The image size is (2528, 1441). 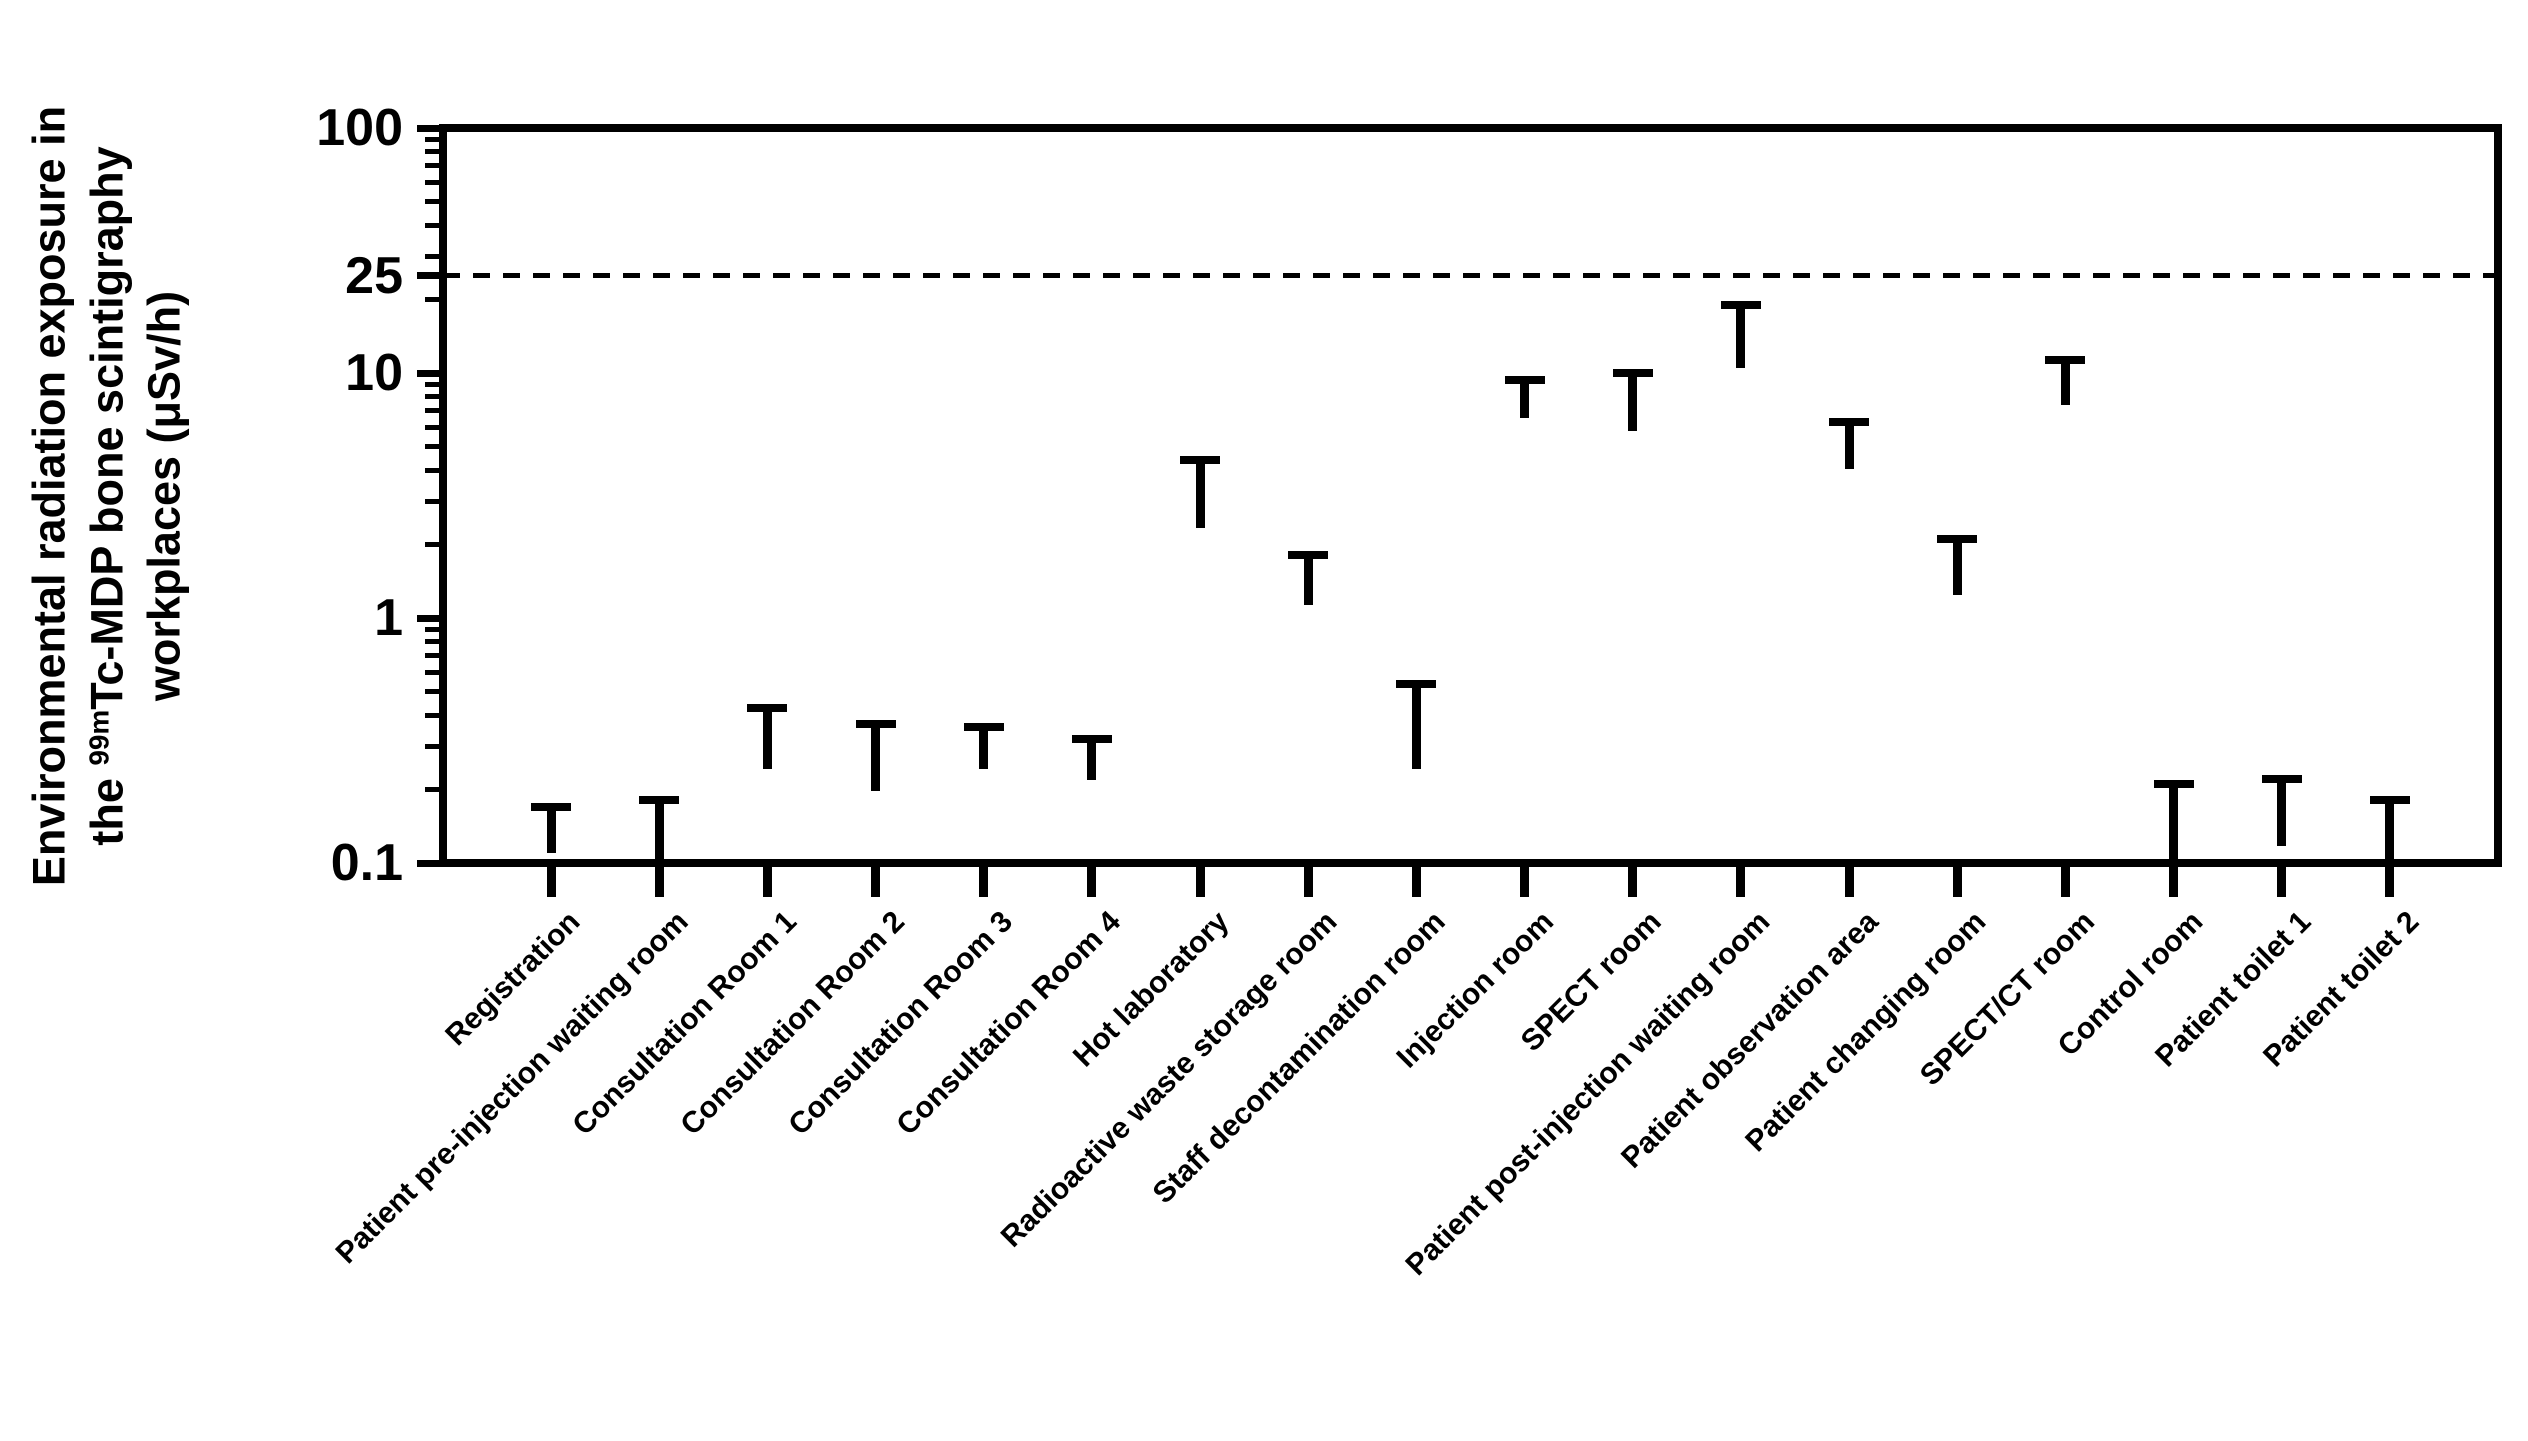 I want to click on y-tick-label: 0.1, so click(x=366, y=863).